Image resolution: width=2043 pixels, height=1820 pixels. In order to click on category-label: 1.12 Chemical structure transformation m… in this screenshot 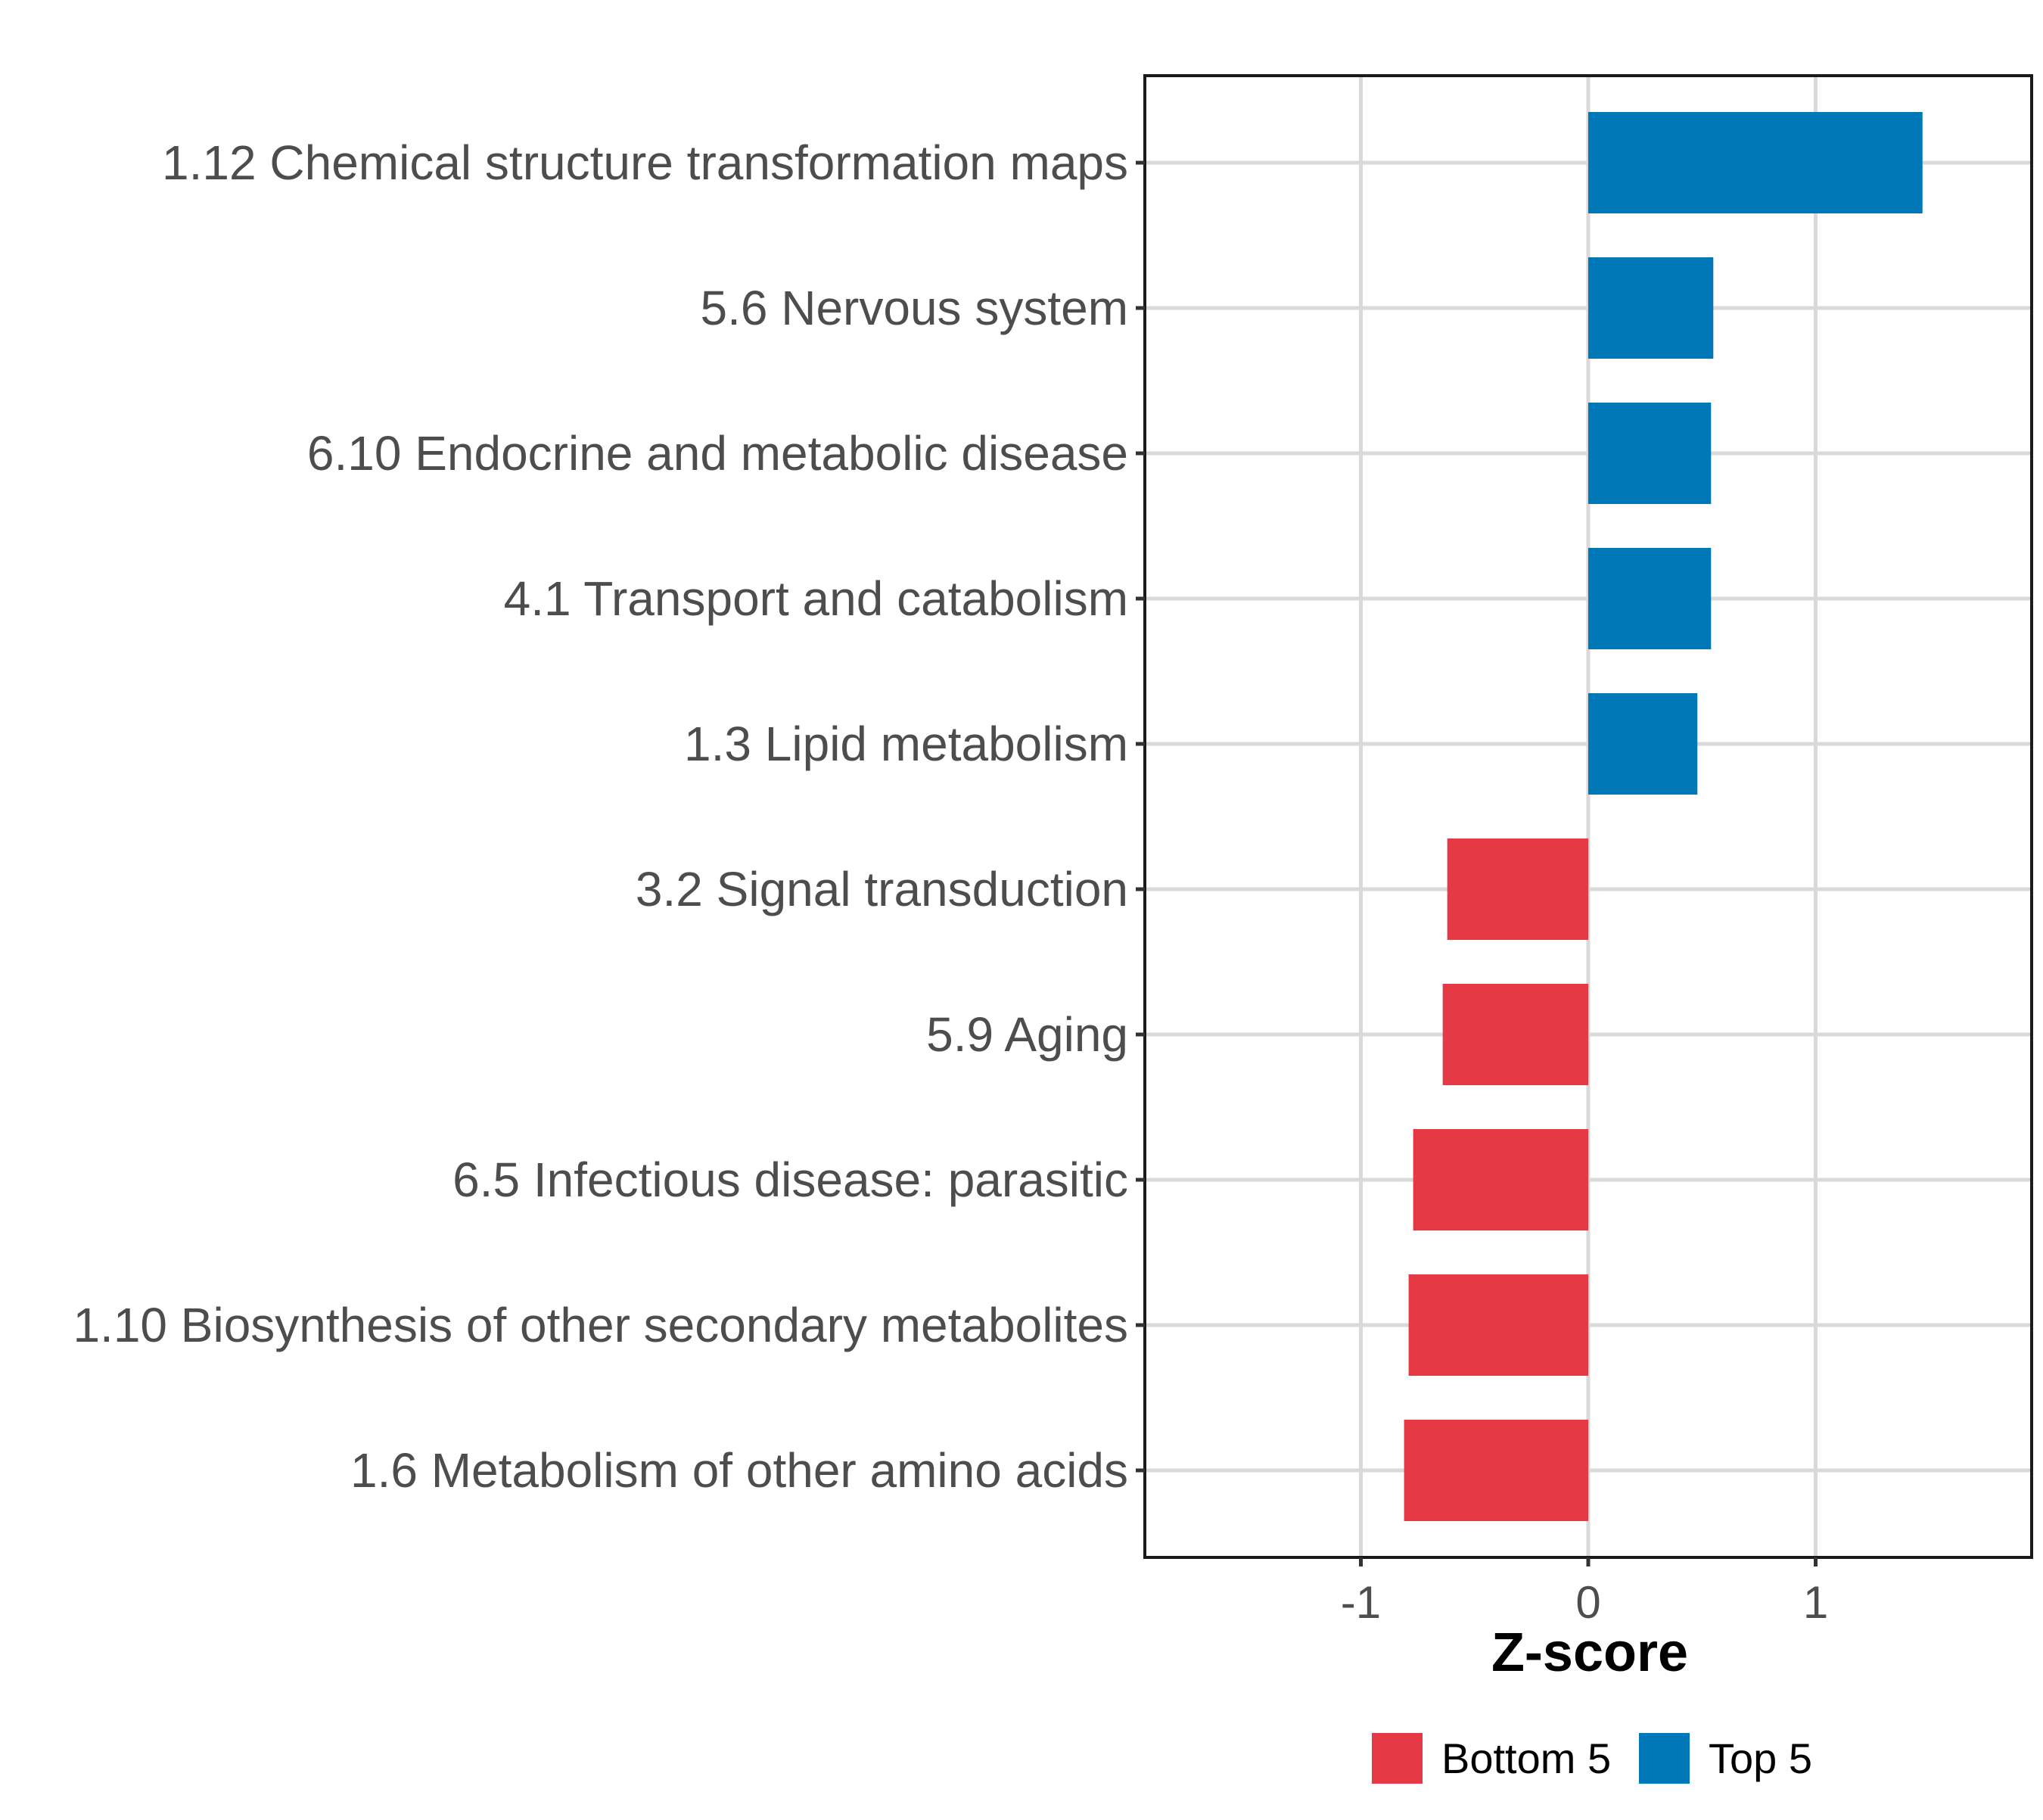, I will do `click(645, 162)`.